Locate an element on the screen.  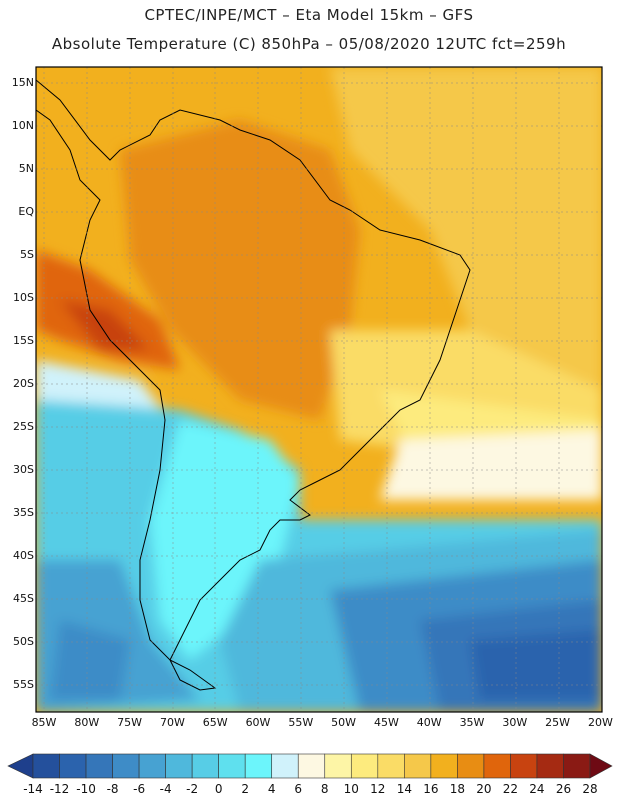
lon-label: 80W is located at coordinates (87, 722).